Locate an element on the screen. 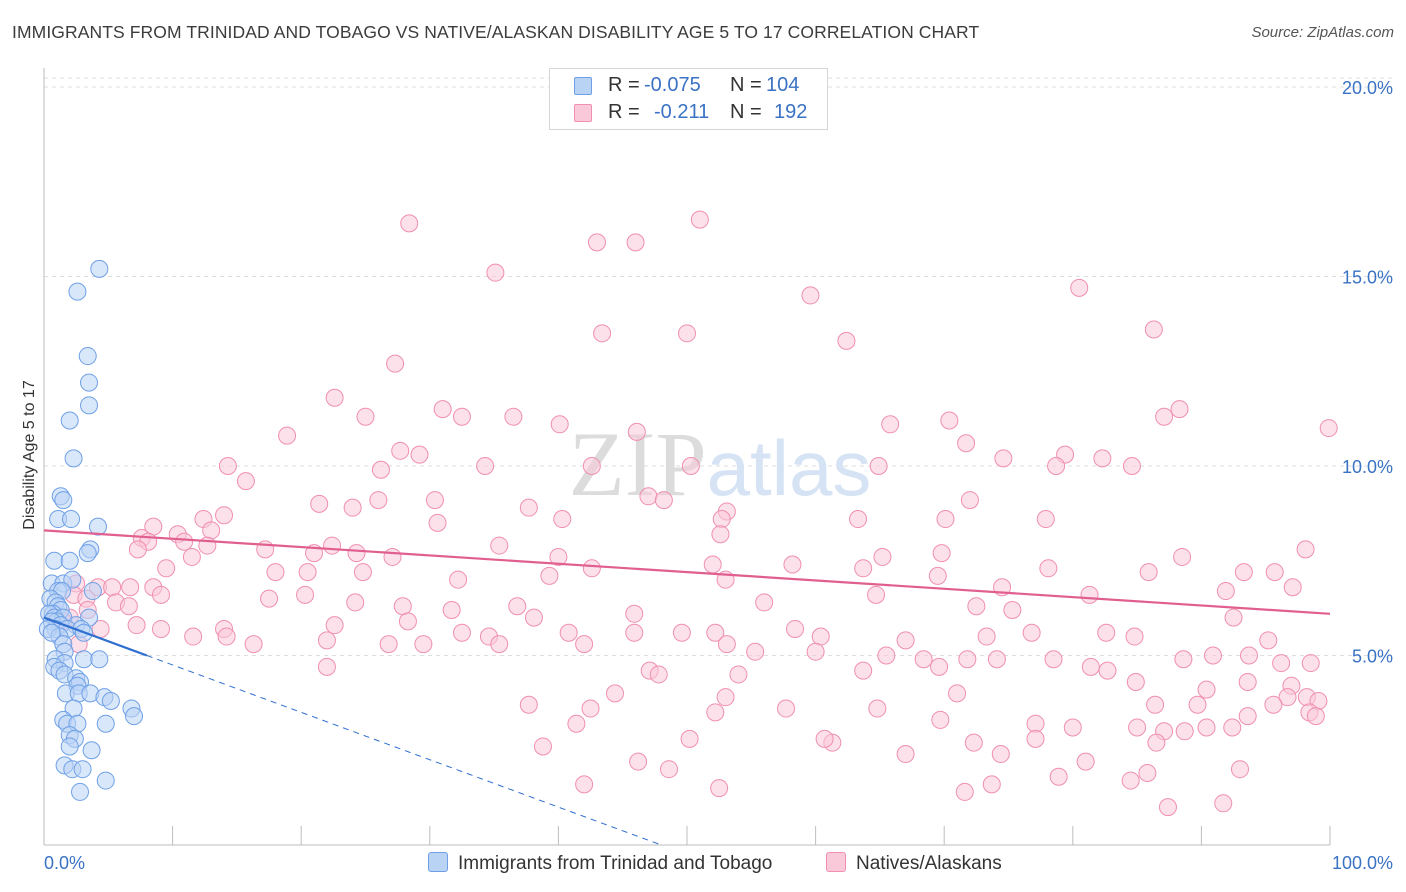 This screenshot has width=1406, height=892. trend-line-natives is located at coordinates (687, 572).